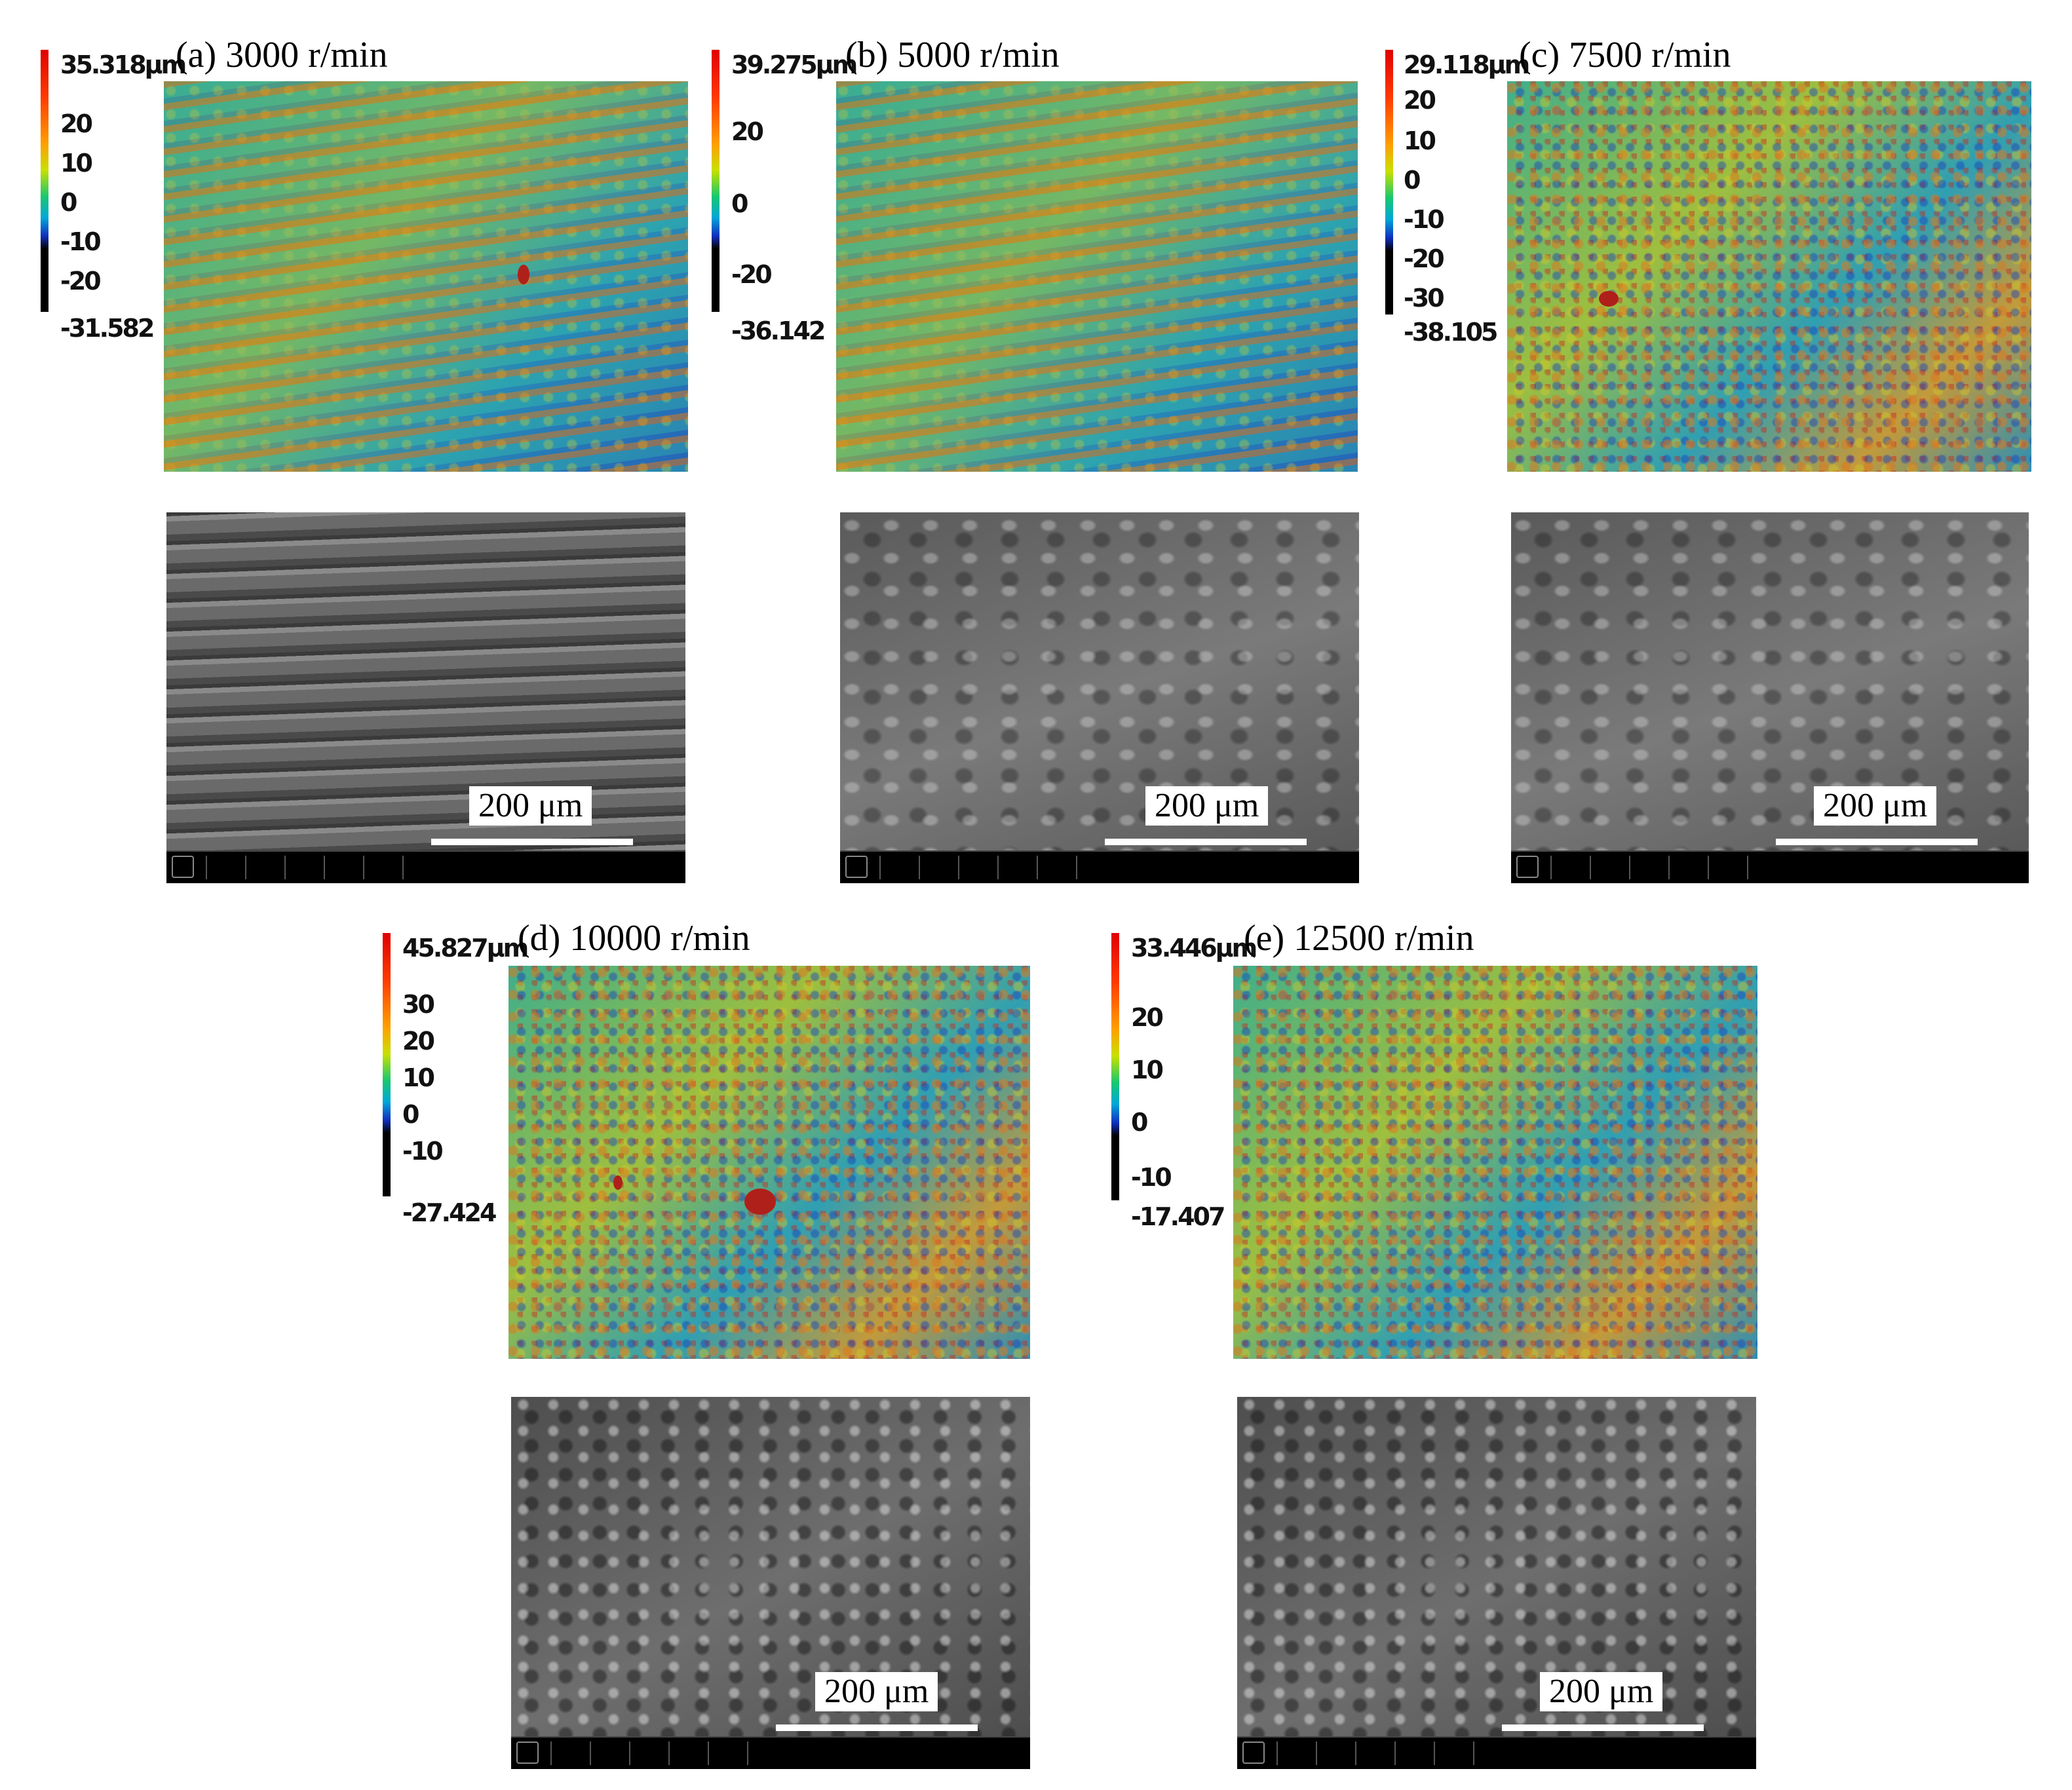  Describe the element at coordinates (794, 64) in the screenshot. I see `colorbar-b-max: 39.275μm` at that location.